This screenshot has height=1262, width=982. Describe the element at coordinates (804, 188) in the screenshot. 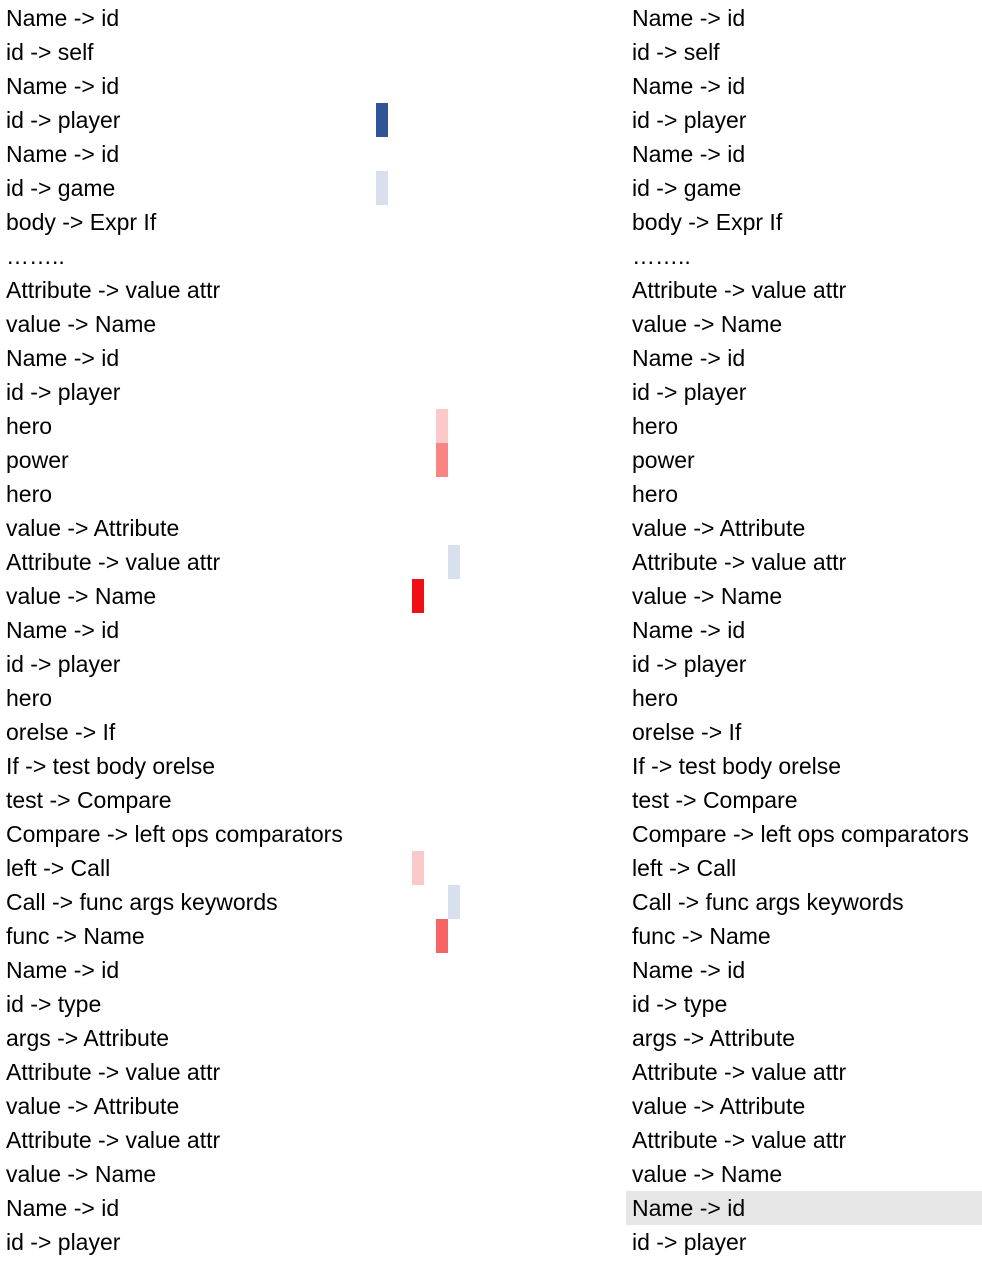

I see `rule-row: id -> game` at that location.